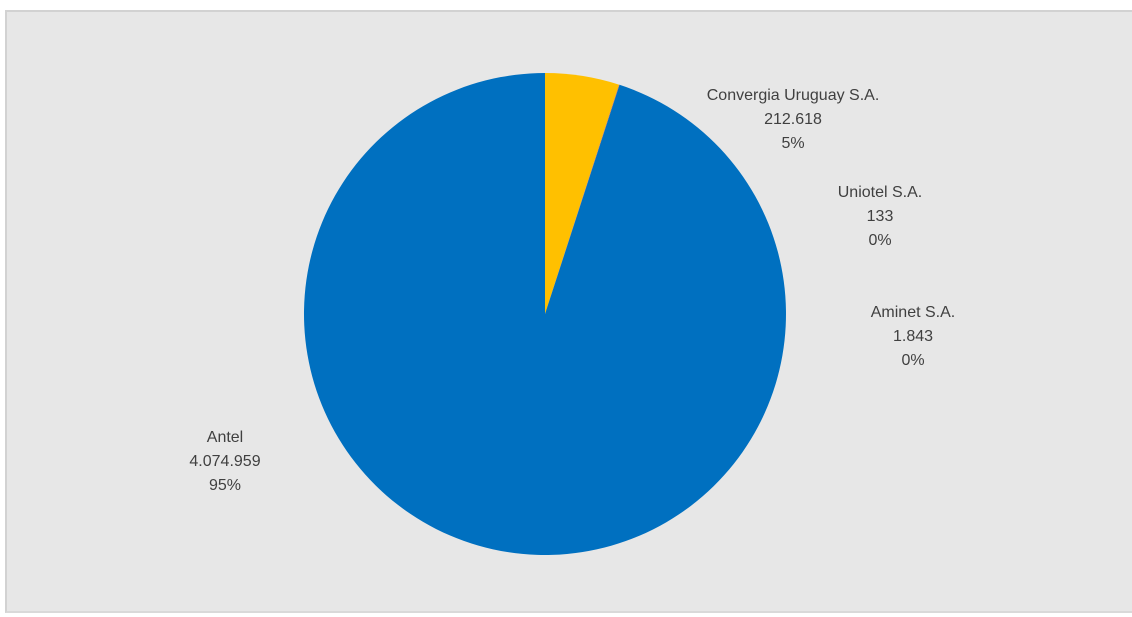  I want to click on slice-name-label: Convergia Uruguay S.A., so click(793, 95).